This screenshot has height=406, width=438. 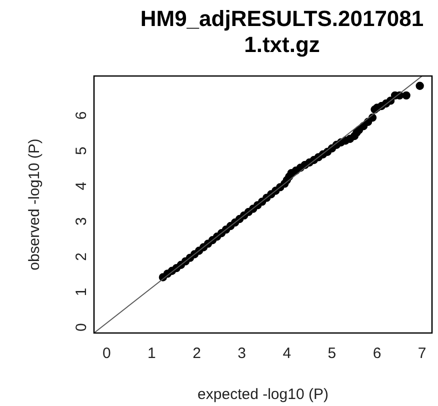 What do you see at coordinates (81, 327) in the screenshot?
I see `y-tick-label: 0` at bounding box center [81, 327].